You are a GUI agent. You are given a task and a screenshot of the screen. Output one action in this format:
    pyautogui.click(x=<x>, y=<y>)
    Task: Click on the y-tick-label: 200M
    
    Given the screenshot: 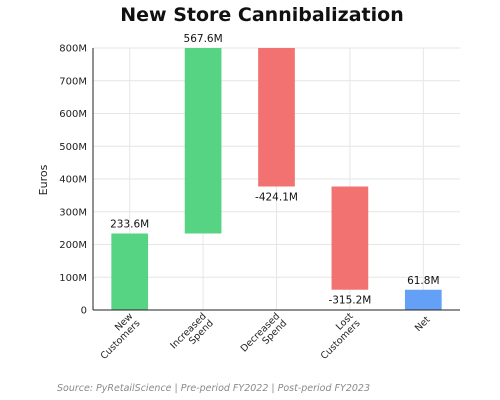 What is the action you would take?
    pyautogui.click(x=73, y=245)
    